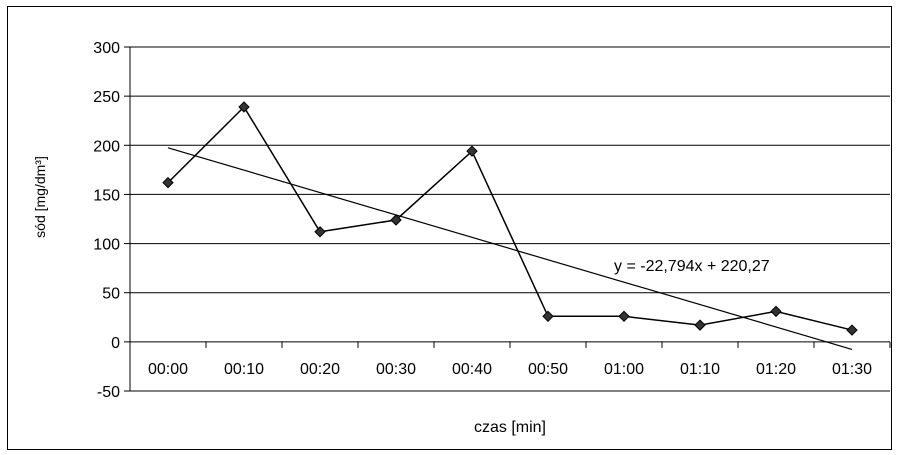 This screenshot has width=897, height=455. Describe the element at coordinates (396, 369) in the screenshot. I see `x-tick-label: 00:30` at that location.